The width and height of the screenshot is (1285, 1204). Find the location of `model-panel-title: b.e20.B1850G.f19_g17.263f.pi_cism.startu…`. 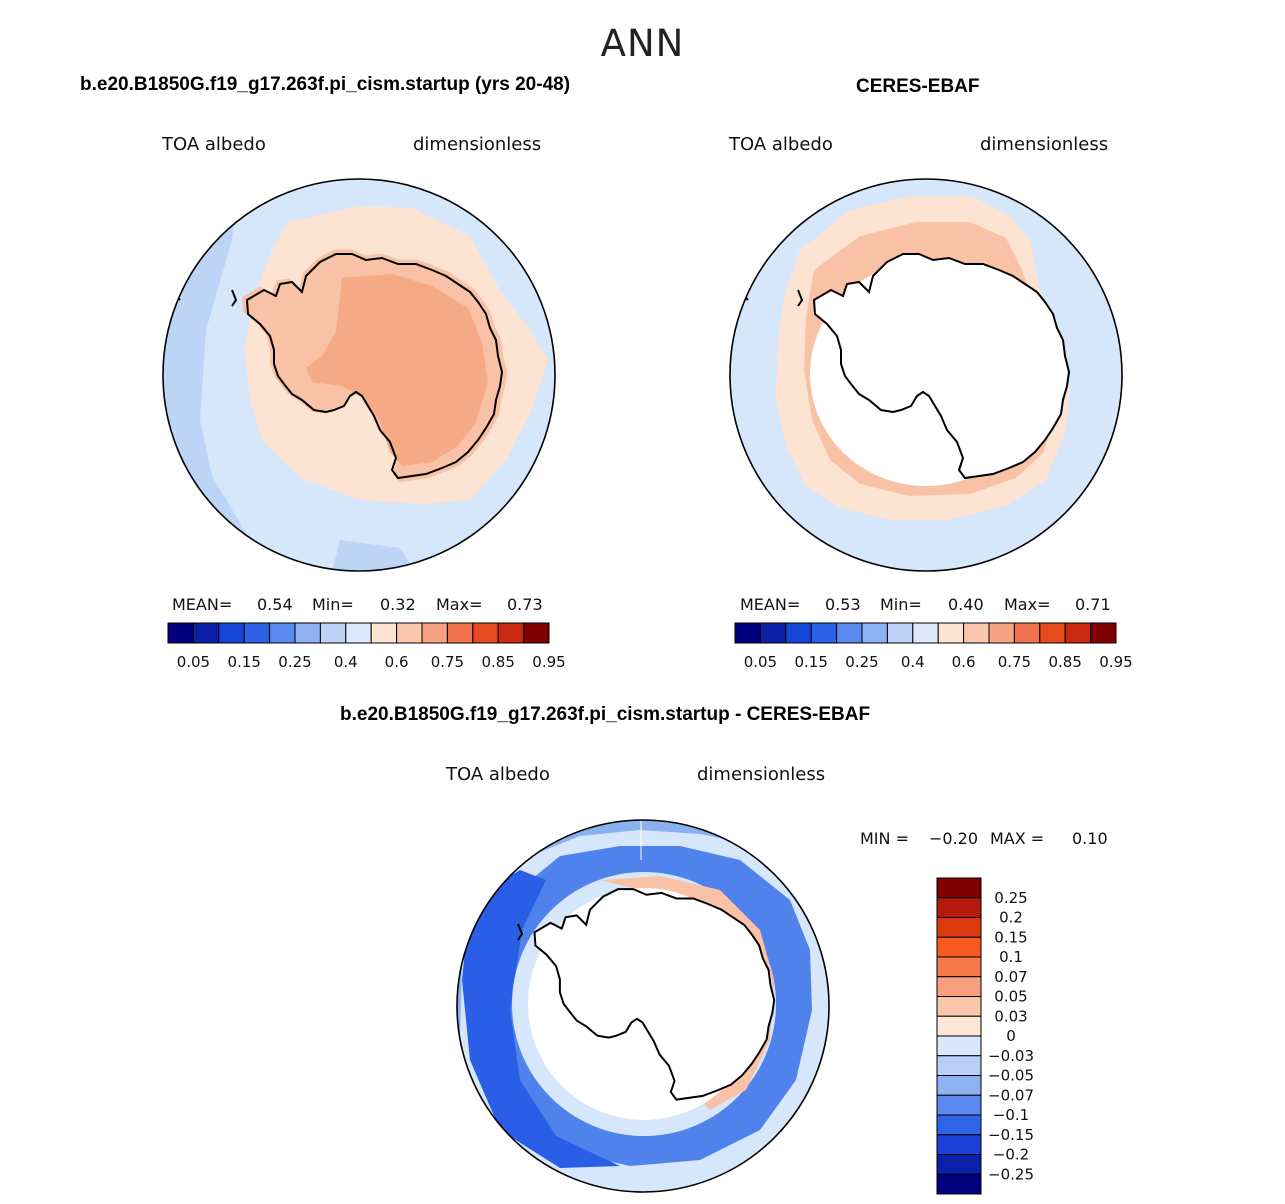

model-panel-title: b.e20.B1850G.f19_g17.263f.pi_cism.startu… is located at coordinates (325, 84).